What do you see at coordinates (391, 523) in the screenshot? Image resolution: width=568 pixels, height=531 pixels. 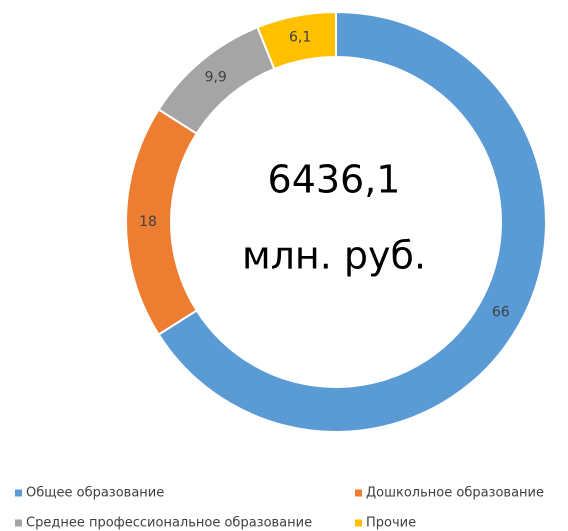 I see `legend-label: Прочие` at bounding box center [391, 523].